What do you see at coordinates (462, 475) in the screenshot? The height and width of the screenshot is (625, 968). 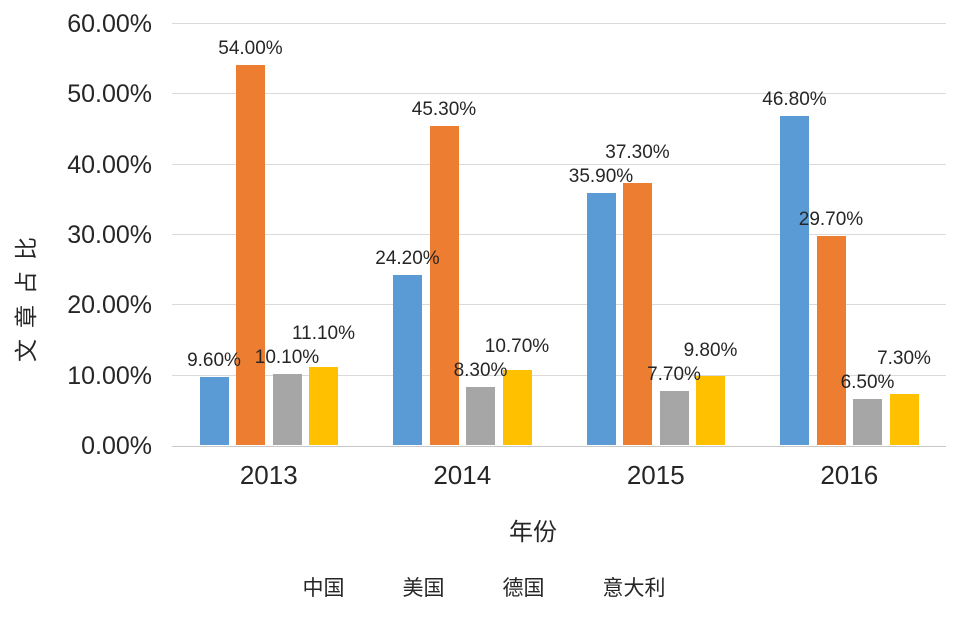 I see `x-tick-label: 2014` at bounding box center [462, 475].